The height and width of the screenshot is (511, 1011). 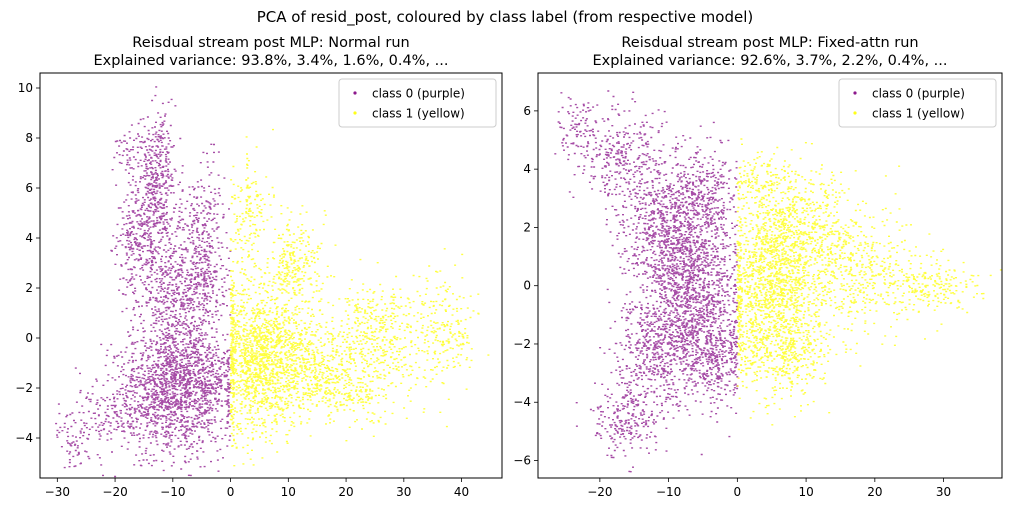 What do you see at coordinates (461, 492) in the screenshot?
I see `x-tick-label: 40` at bounding box center [461, 492].